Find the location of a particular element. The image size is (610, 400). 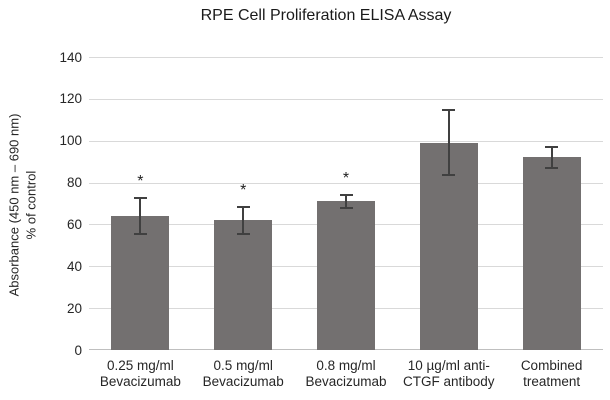

x-axis-label: 10 µg/ml anti- CTGF antibody is located at coordinates (449, 374).